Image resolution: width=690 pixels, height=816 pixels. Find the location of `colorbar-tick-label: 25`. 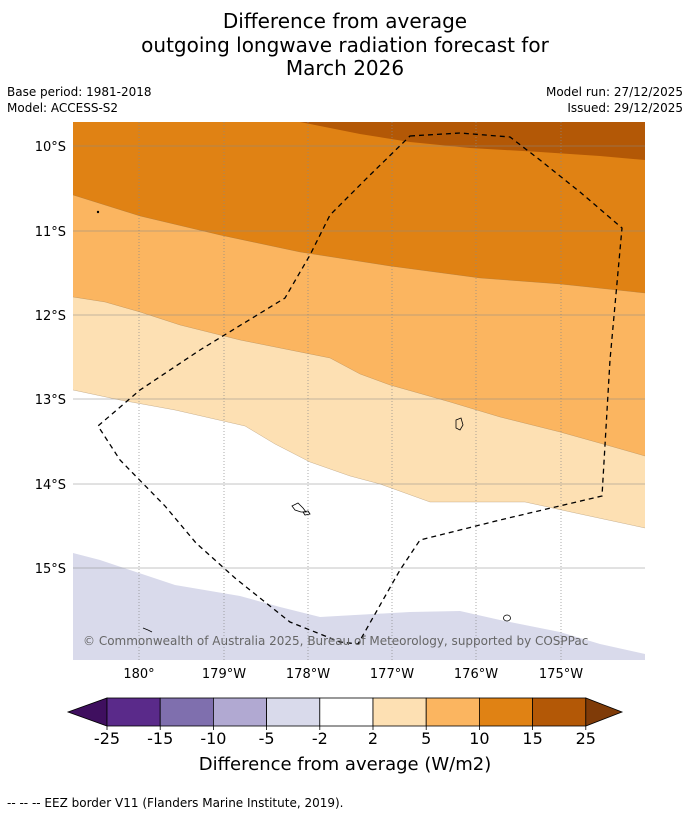

colorbar-tick-label: 25 is located at coordinates (586, 738).